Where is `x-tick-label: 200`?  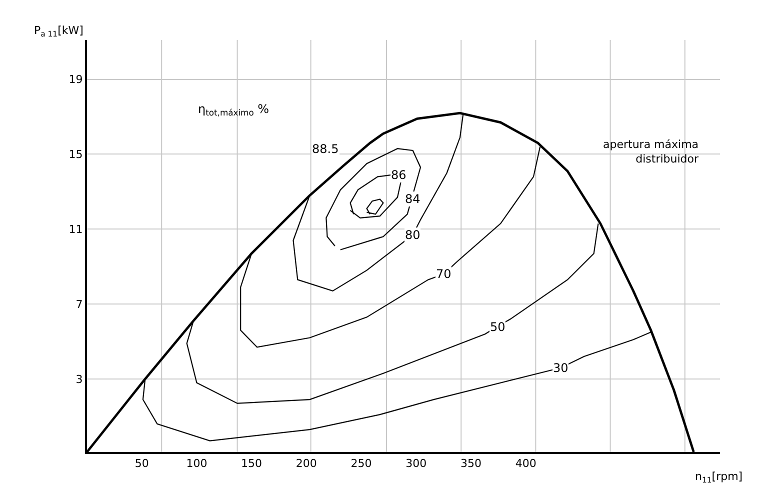
x-tick-label: 200 is located at coordinates (306, 463).